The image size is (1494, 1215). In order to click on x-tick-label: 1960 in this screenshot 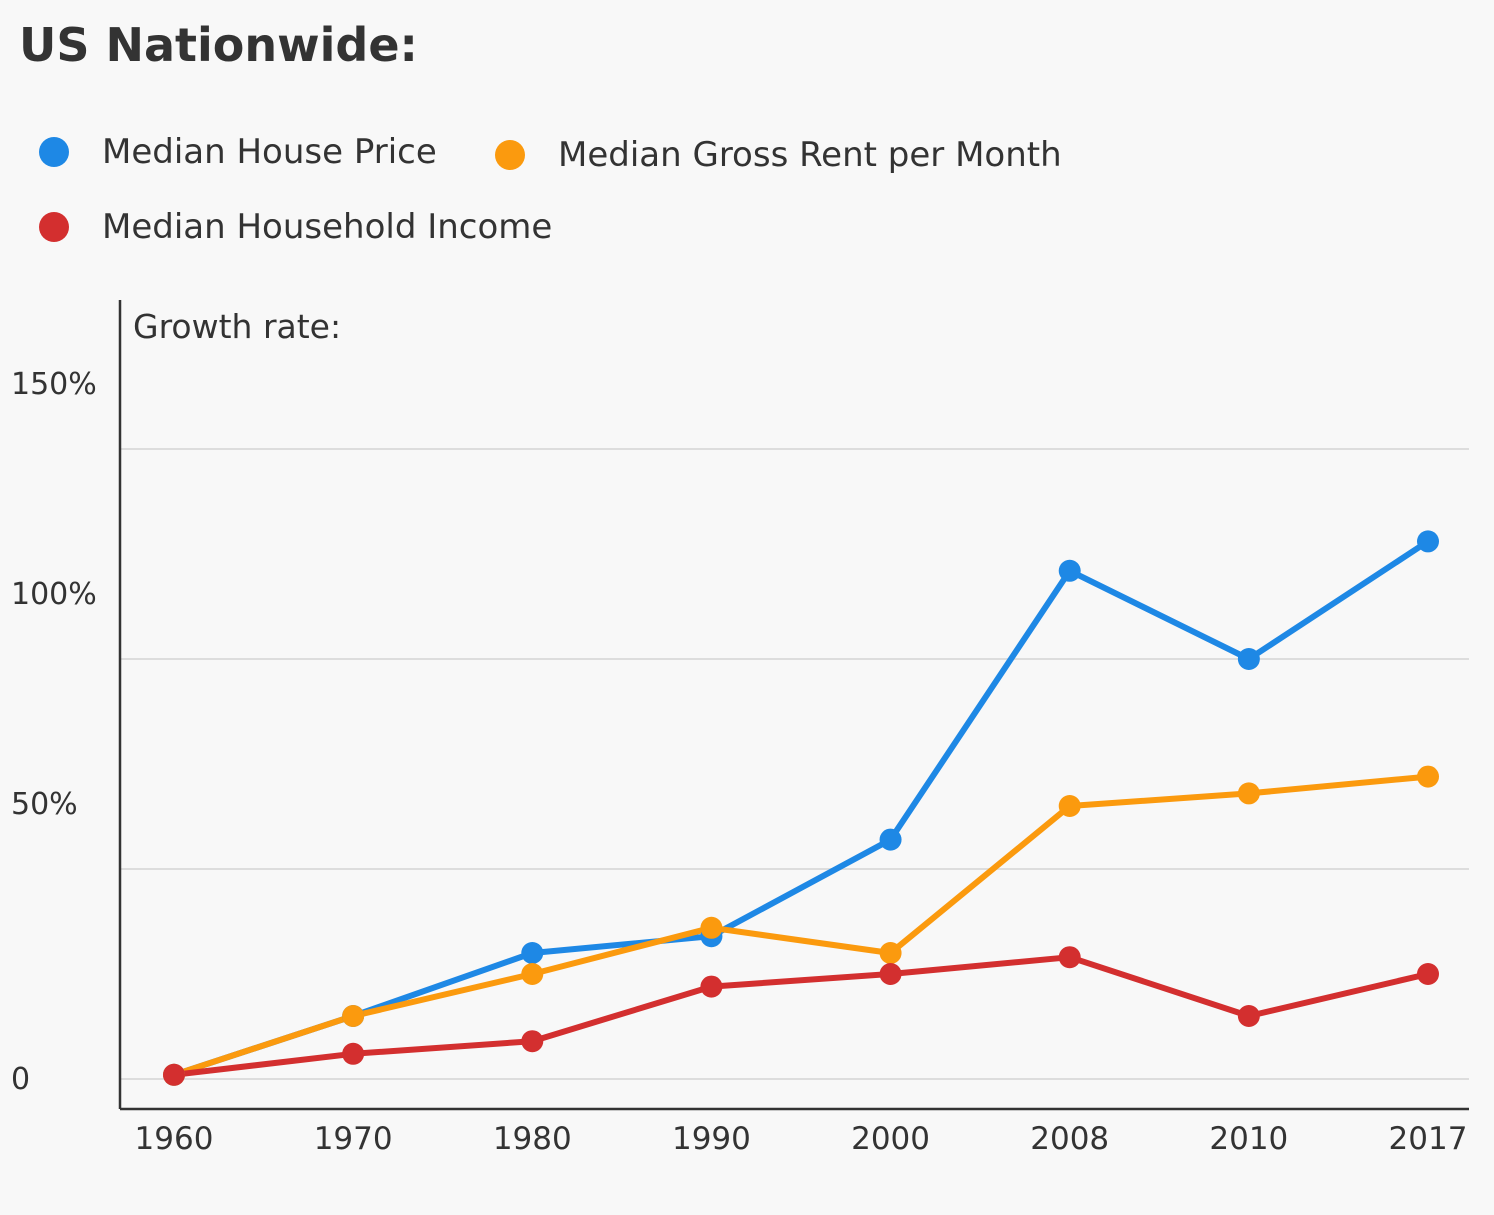, I will do `click(174, 1139)`.